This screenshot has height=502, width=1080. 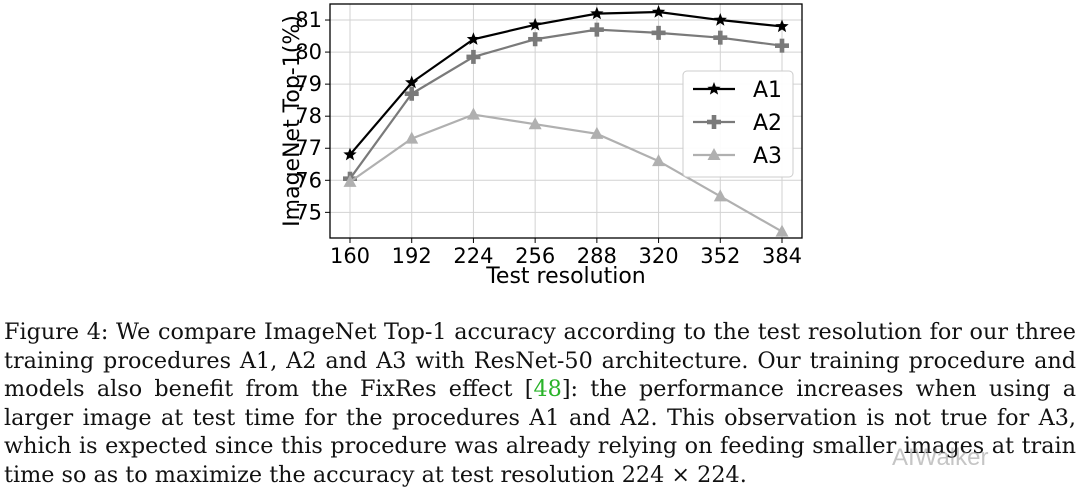 What do you see at coordinates (535, 256) in the screenshot?
I see `x-tick-label: 256` at bounding box center [535, 256].